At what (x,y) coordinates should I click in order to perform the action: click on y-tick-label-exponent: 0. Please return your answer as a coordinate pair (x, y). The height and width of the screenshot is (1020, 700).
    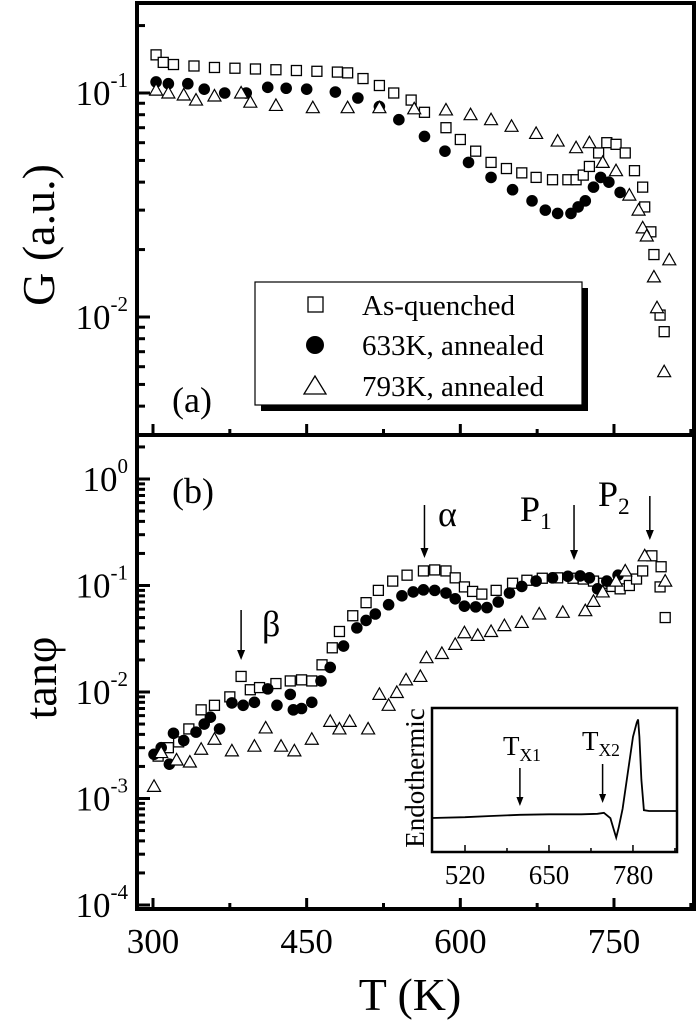
    Looking at the image, I should click on (123, 466).